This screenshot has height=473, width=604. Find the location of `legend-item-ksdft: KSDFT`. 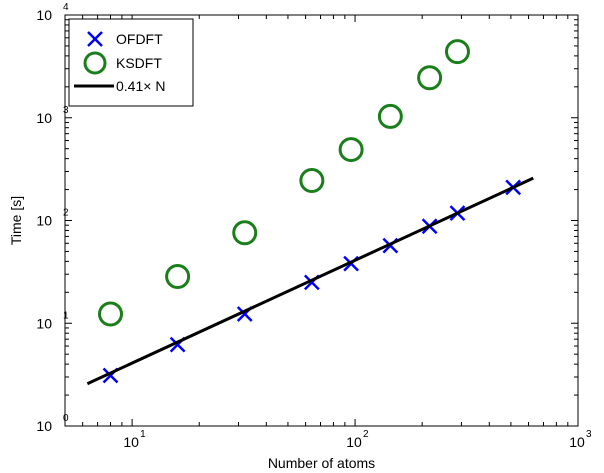

legend-item-ksdft: KSDFT is located at coordinates (122, 63).